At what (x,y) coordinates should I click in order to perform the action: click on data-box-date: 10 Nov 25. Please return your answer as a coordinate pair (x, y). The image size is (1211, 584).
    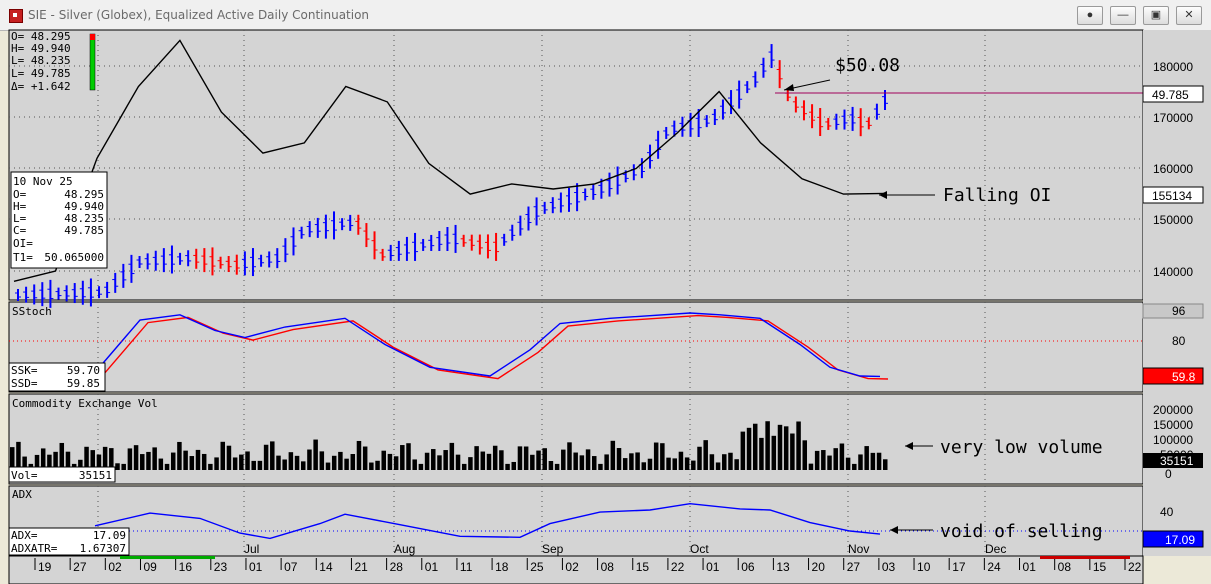
    Looking at the image, I should click on (43, 181).